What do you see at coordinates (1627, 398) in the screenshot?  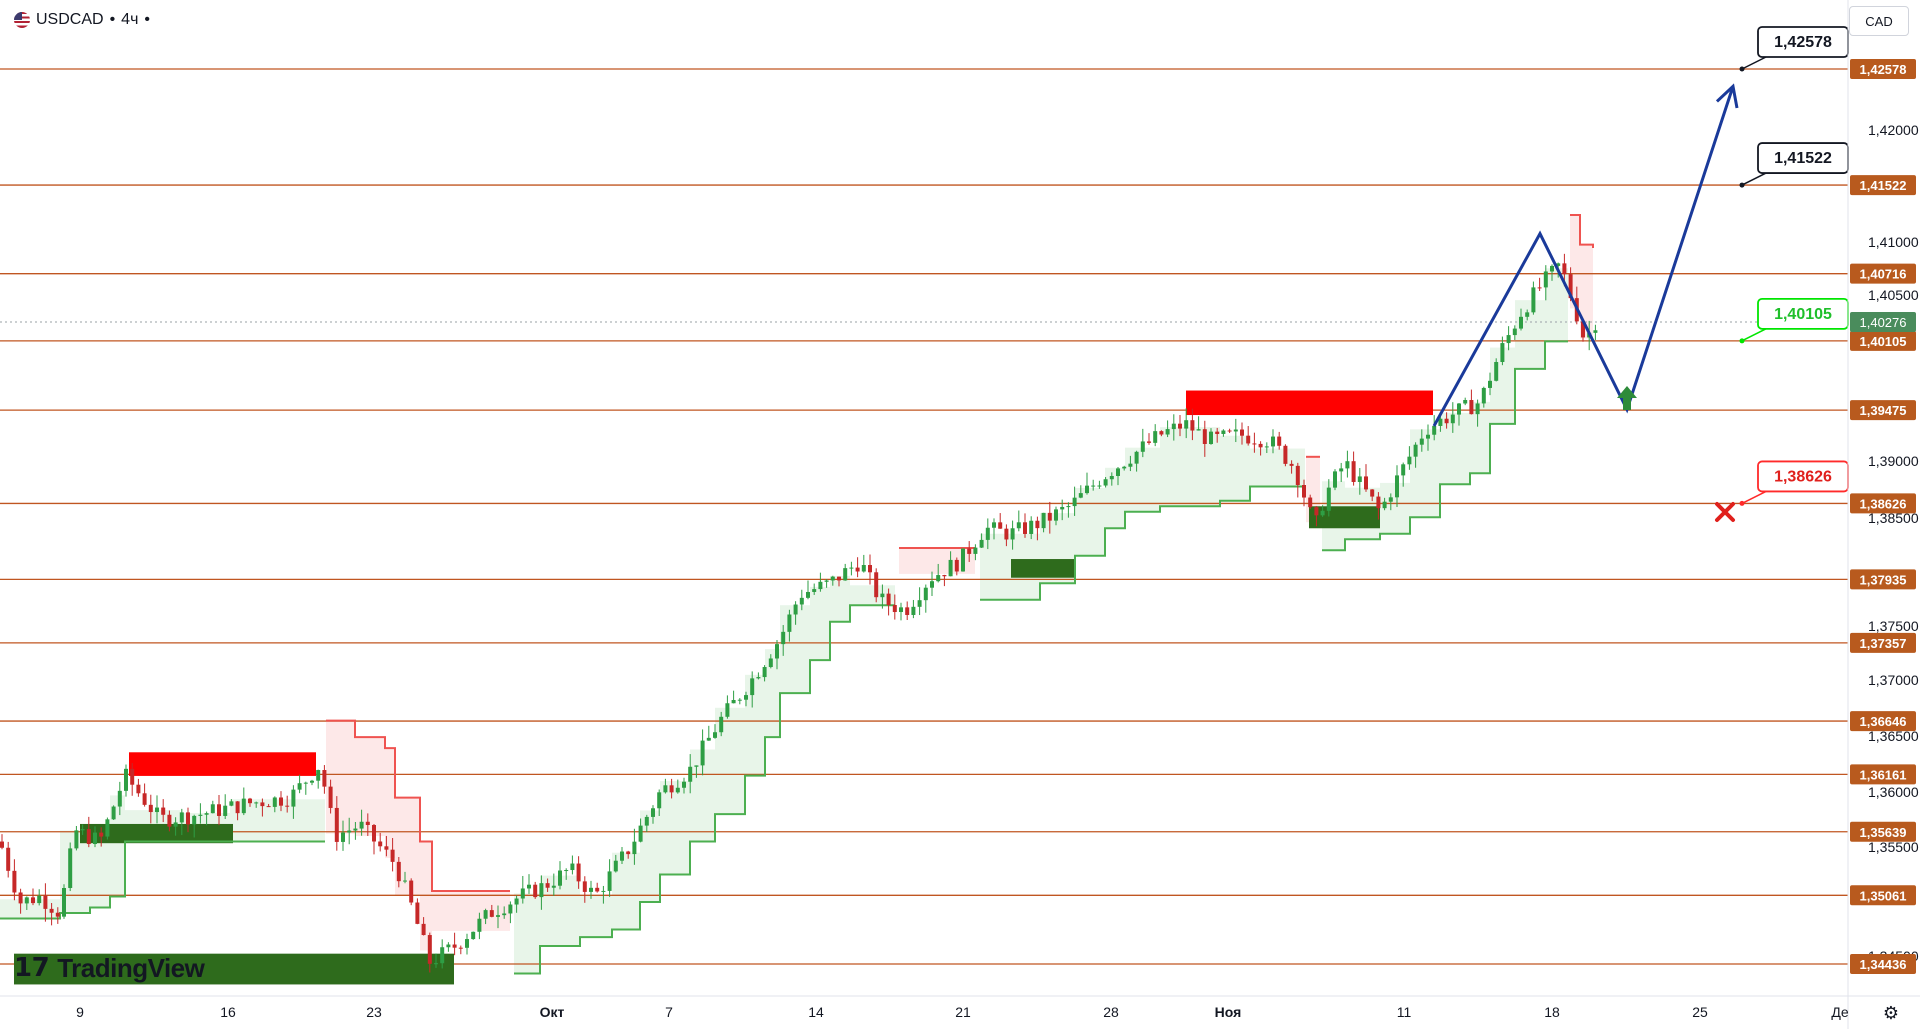 I see `up-arrow-icon` at bounding box center [1627, 398].